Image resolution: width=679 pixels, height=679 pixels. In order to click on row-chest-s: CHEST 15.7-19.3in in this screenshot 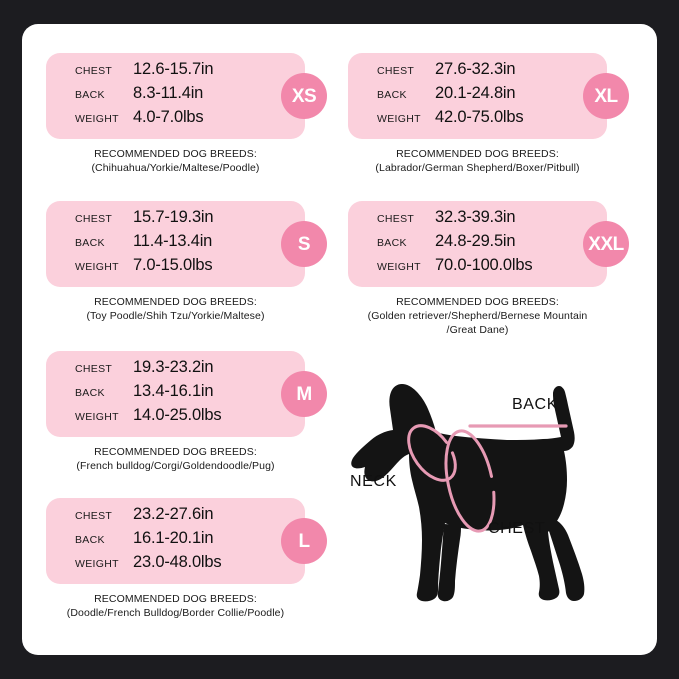, I will do `click(190, 220)`.